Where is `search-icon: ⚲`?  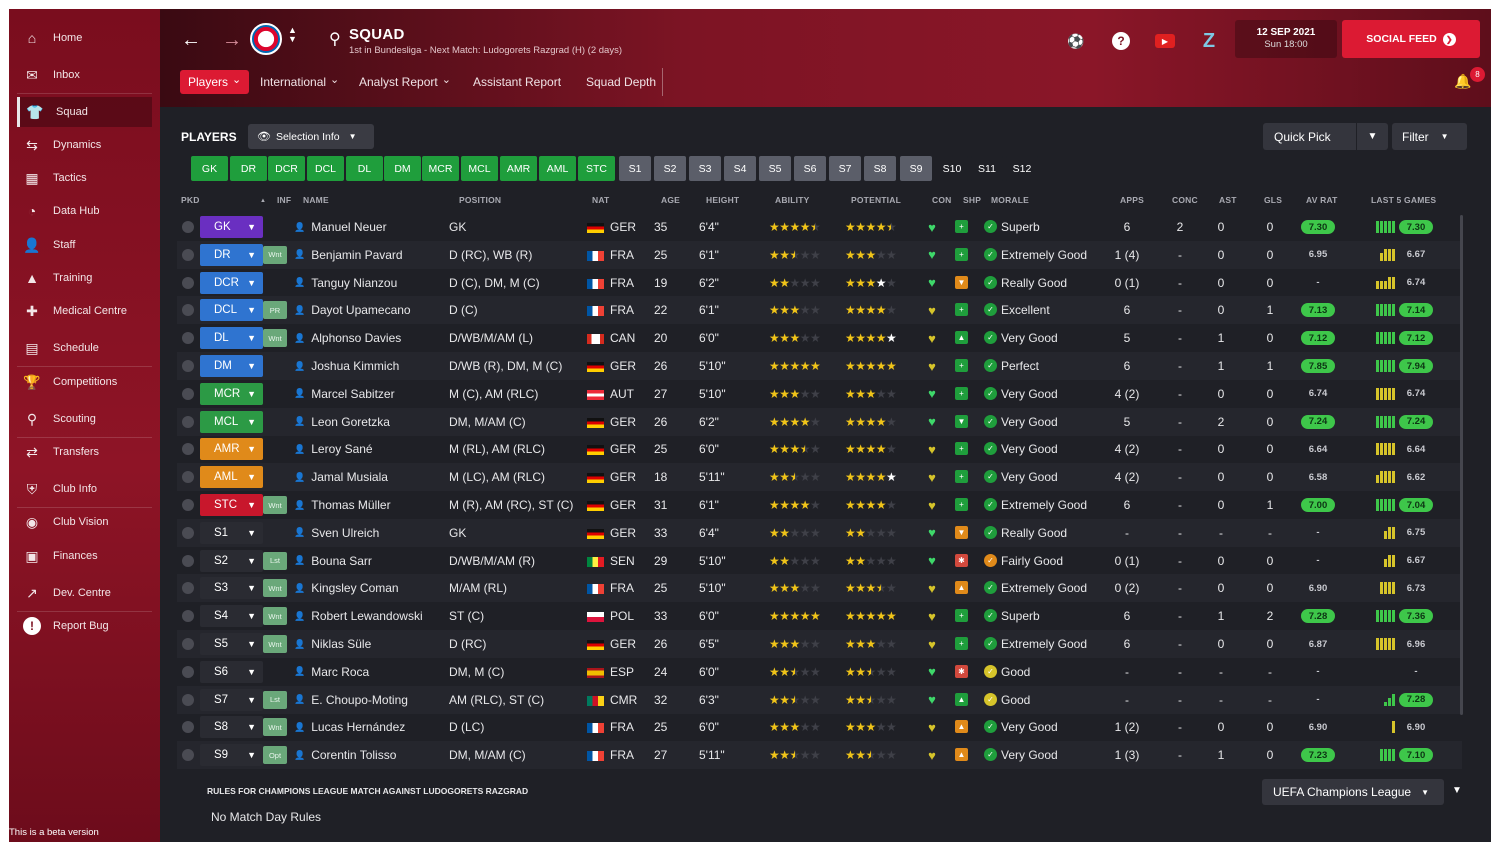
search-icon: ⚲ is located at coordinates (335, 39).